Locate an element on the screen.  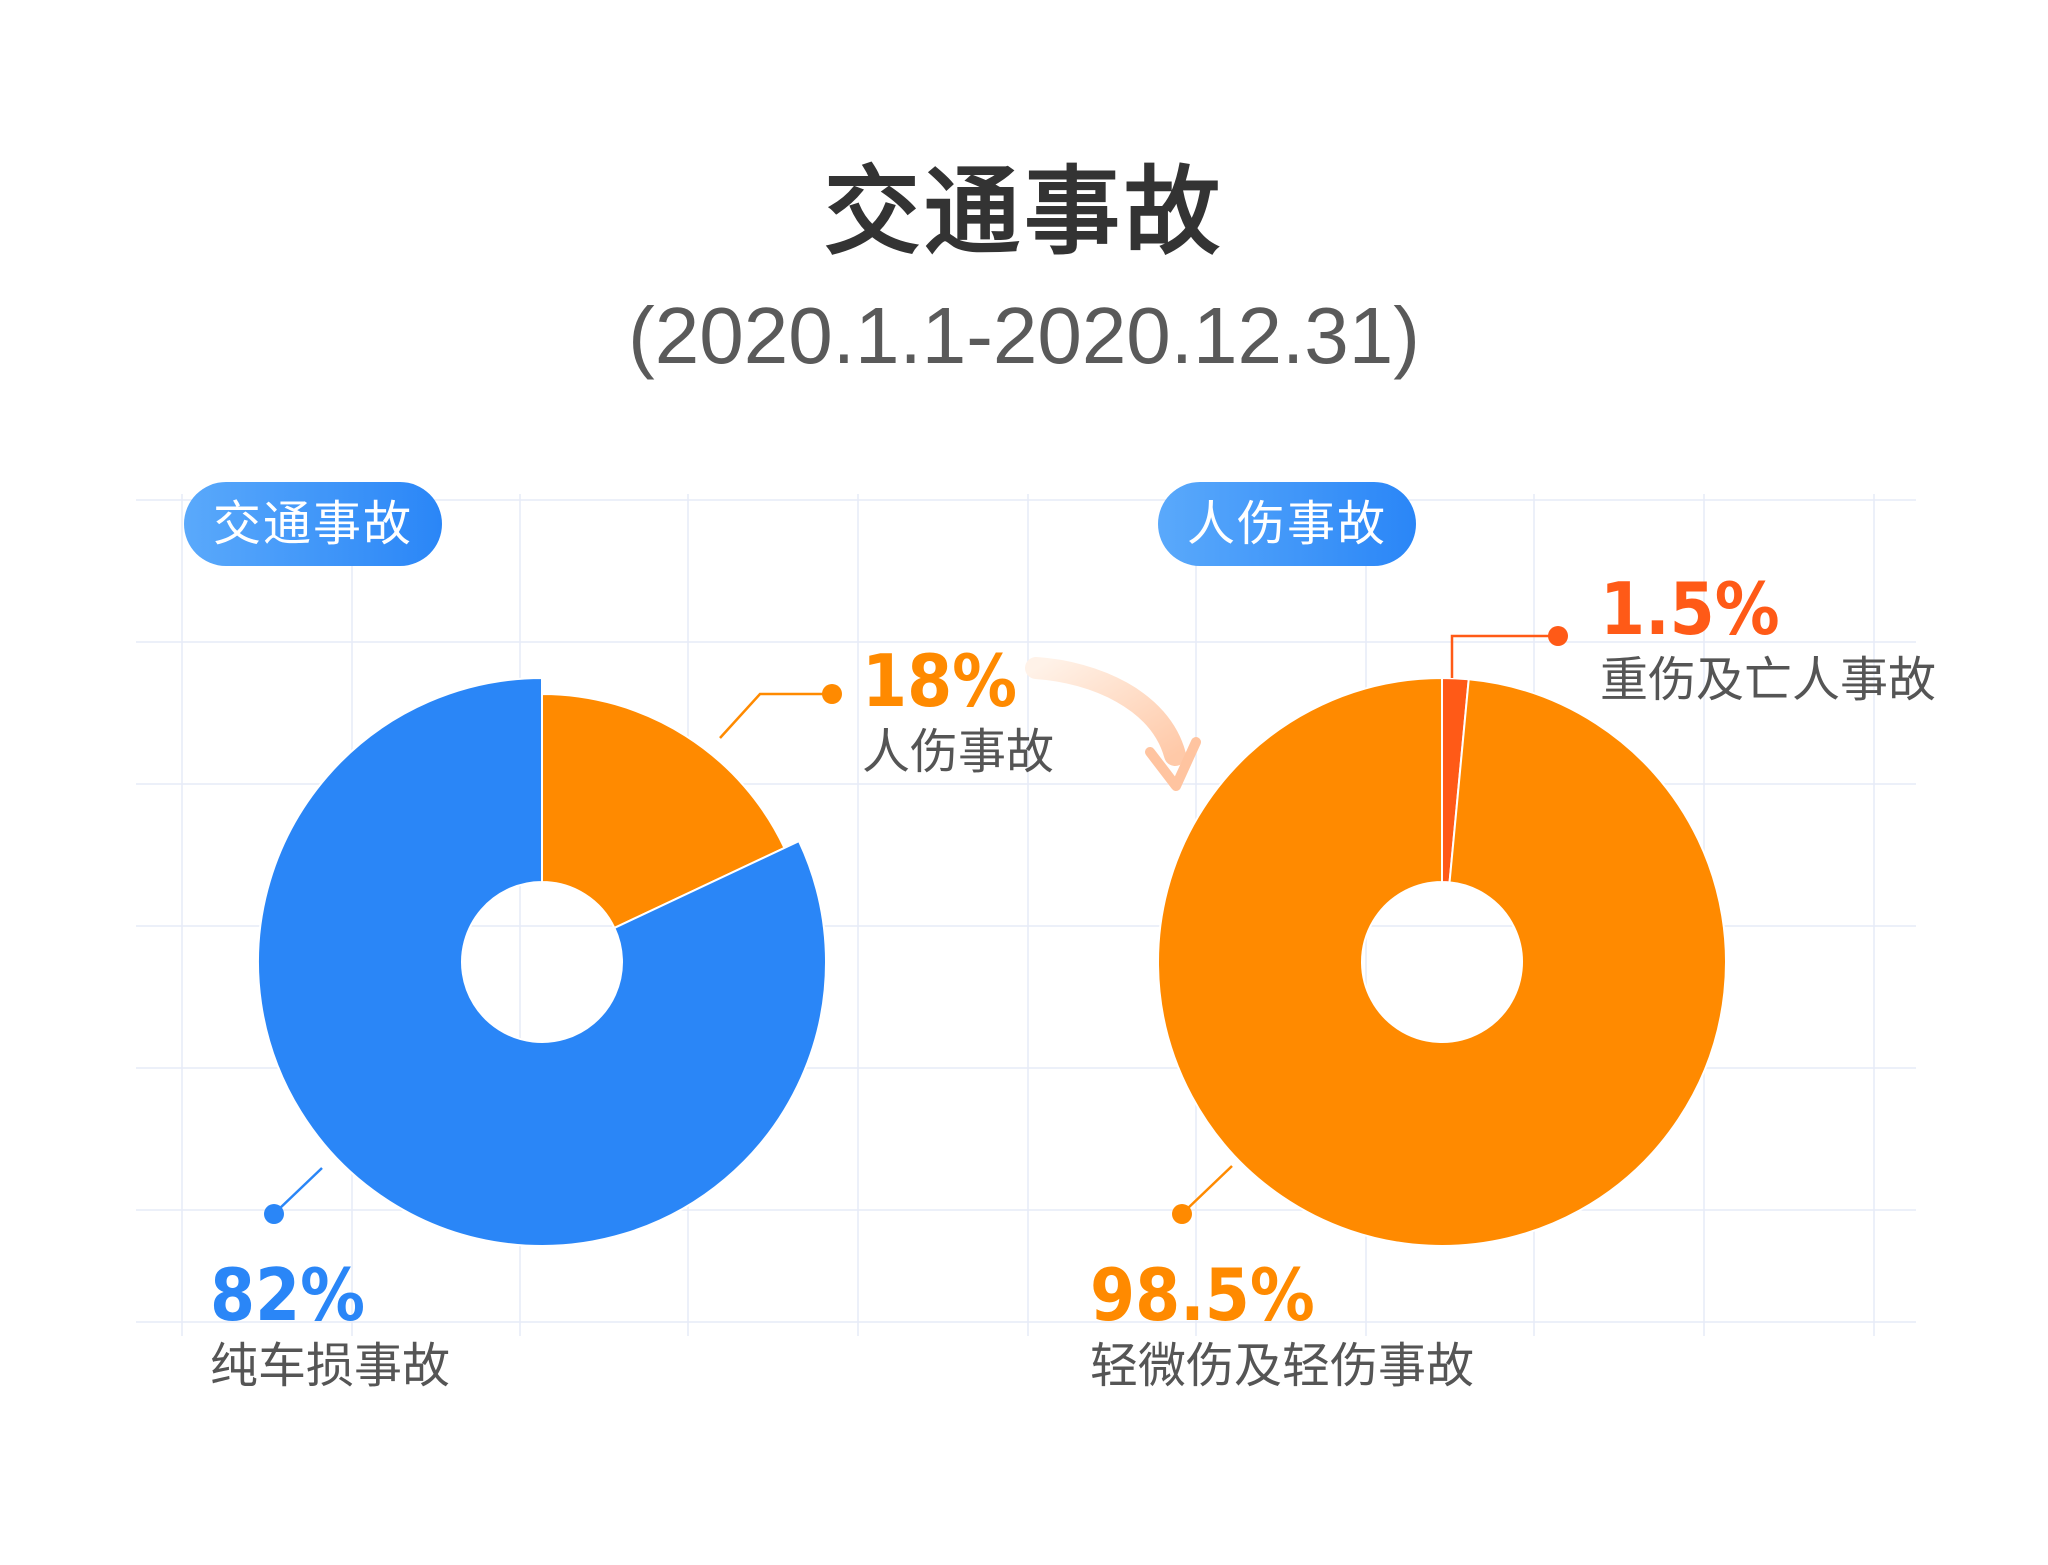
data-label-injury-name: 人伤事故 is located at coordinates (958, 752).